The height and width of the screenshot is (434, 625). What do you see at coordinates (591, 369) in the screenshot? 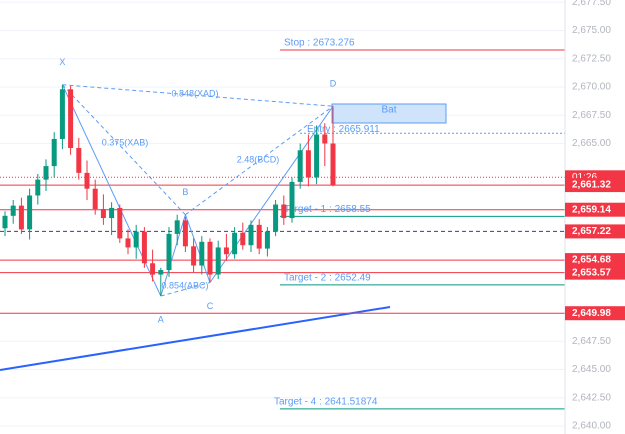
I see `y-tick-label: 2,645.00` at bounding box center [591, 369].